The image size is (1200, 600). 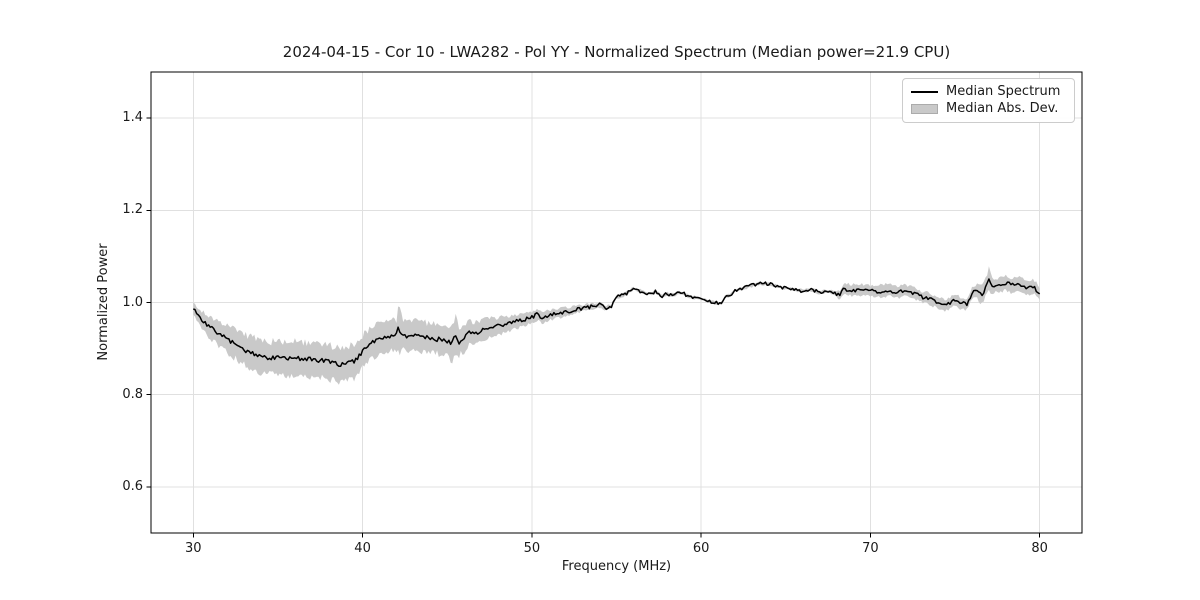 What do you see at coordinates (132, 210) in the screenshot?
I see `y-tick-label: 1.2` at bounding box center [132, 210].